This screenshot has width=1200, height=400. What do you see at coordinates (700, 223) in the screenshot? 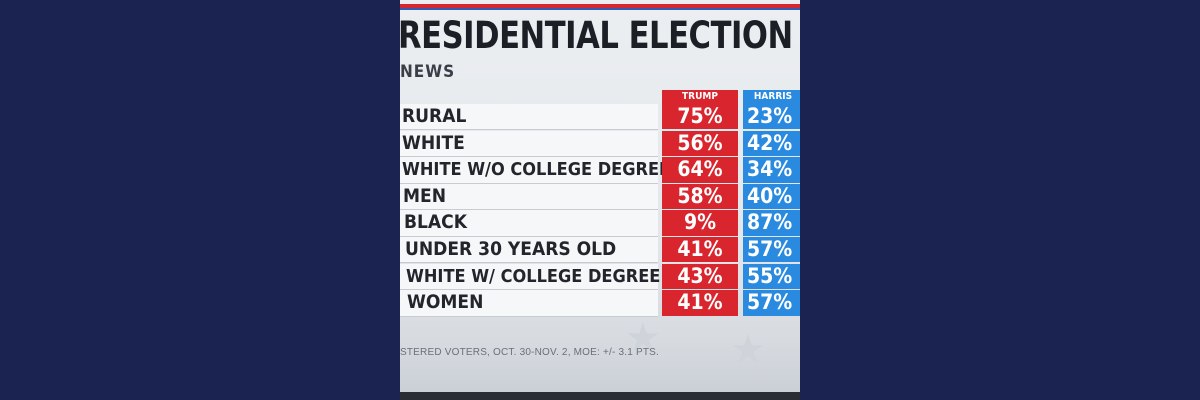
I see `trump-value: 9%` at bounding box center [700, 223].